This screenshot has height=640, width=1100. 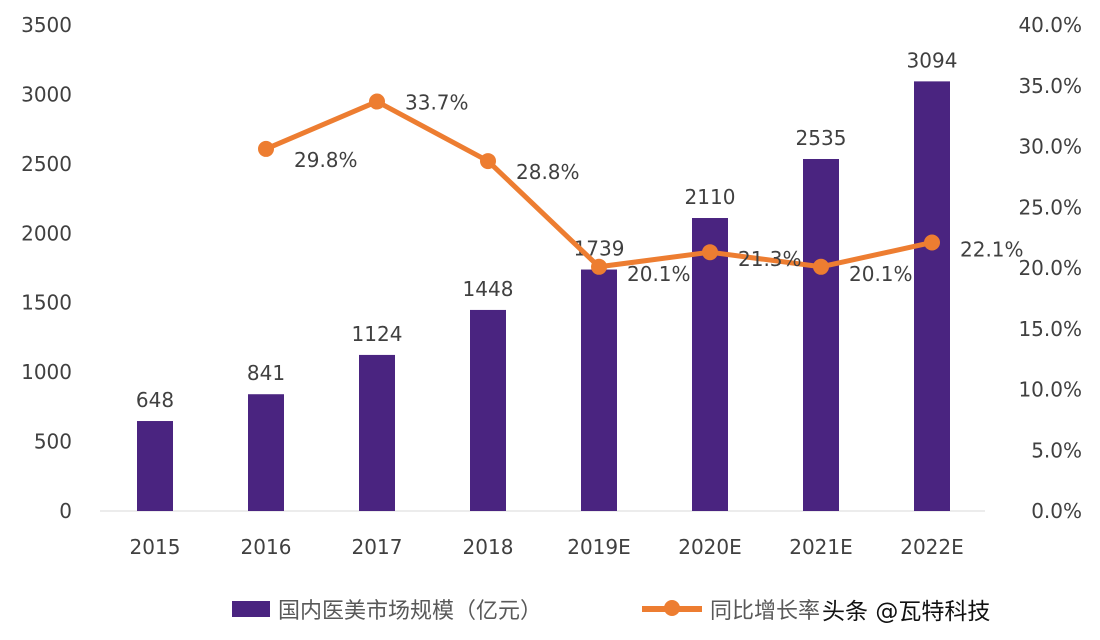 I want to click on legend-bar-label: 国内医美市场规模（亿元）, so click(x=410, y=611).